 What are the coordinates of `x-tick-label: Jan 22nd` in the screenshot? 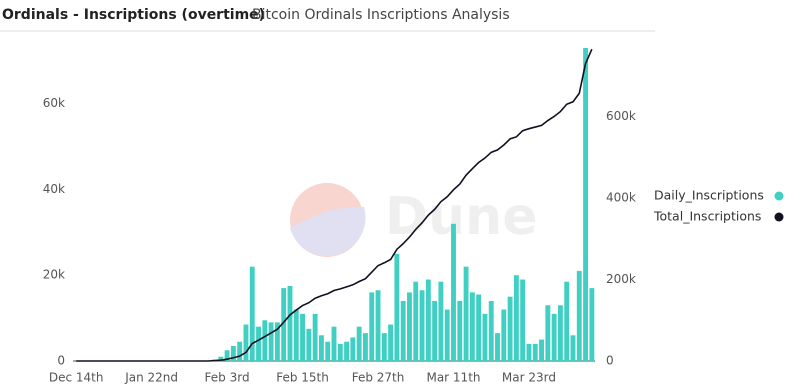 It's located at (151, 378).